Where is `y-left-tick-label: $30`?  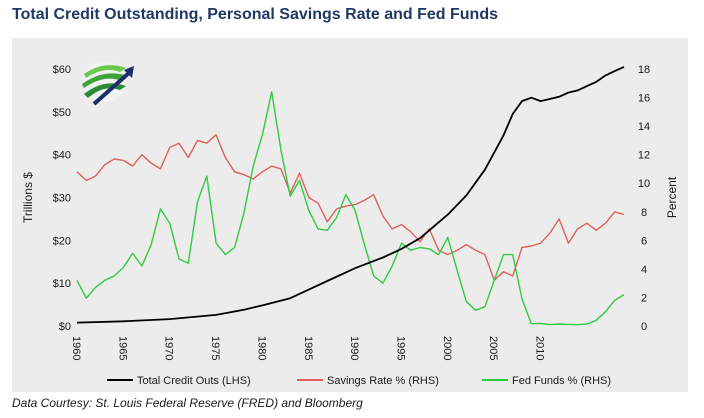 y-left-tick-label: $30 is located at coordinates (62, 199).